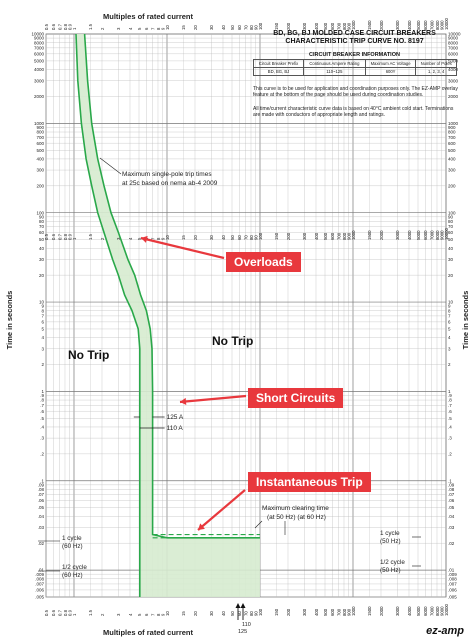 This screenshot has height=642, width=474. What do you see at coordinates (42, 248) in the screenshot?
I see `y-tick-label-left: 40` at bounding box center [42, 248].